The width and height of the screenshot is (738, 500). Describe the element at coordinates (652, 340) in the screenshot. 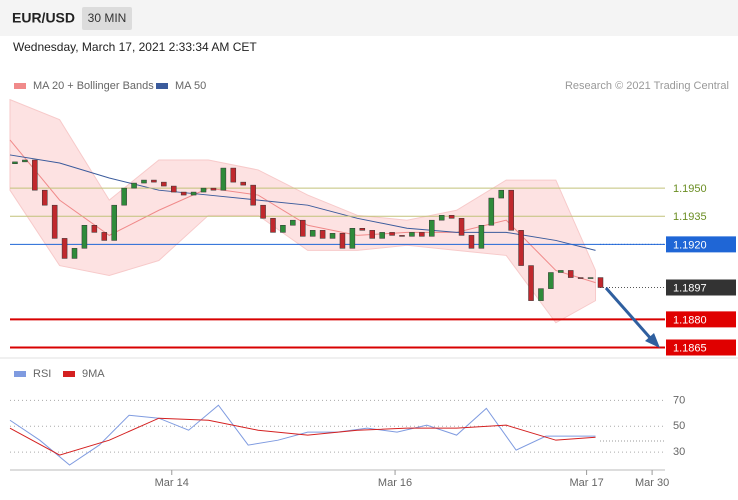

I see `forecast-arrow-head` at that location.